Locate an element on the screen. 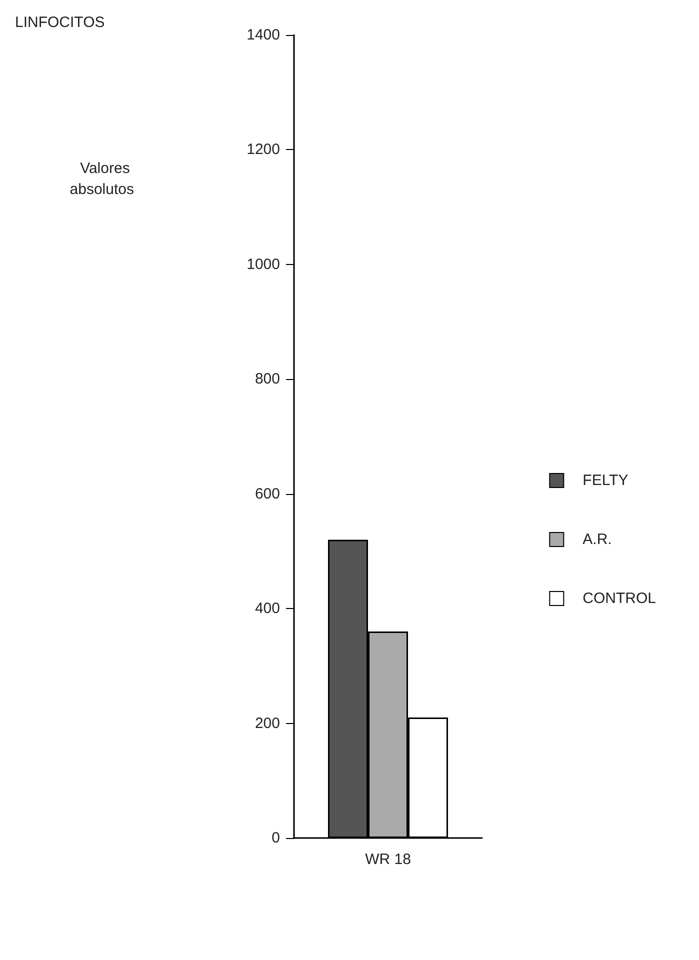  legend-label: CONTROL is located at coordinates (619, 598).